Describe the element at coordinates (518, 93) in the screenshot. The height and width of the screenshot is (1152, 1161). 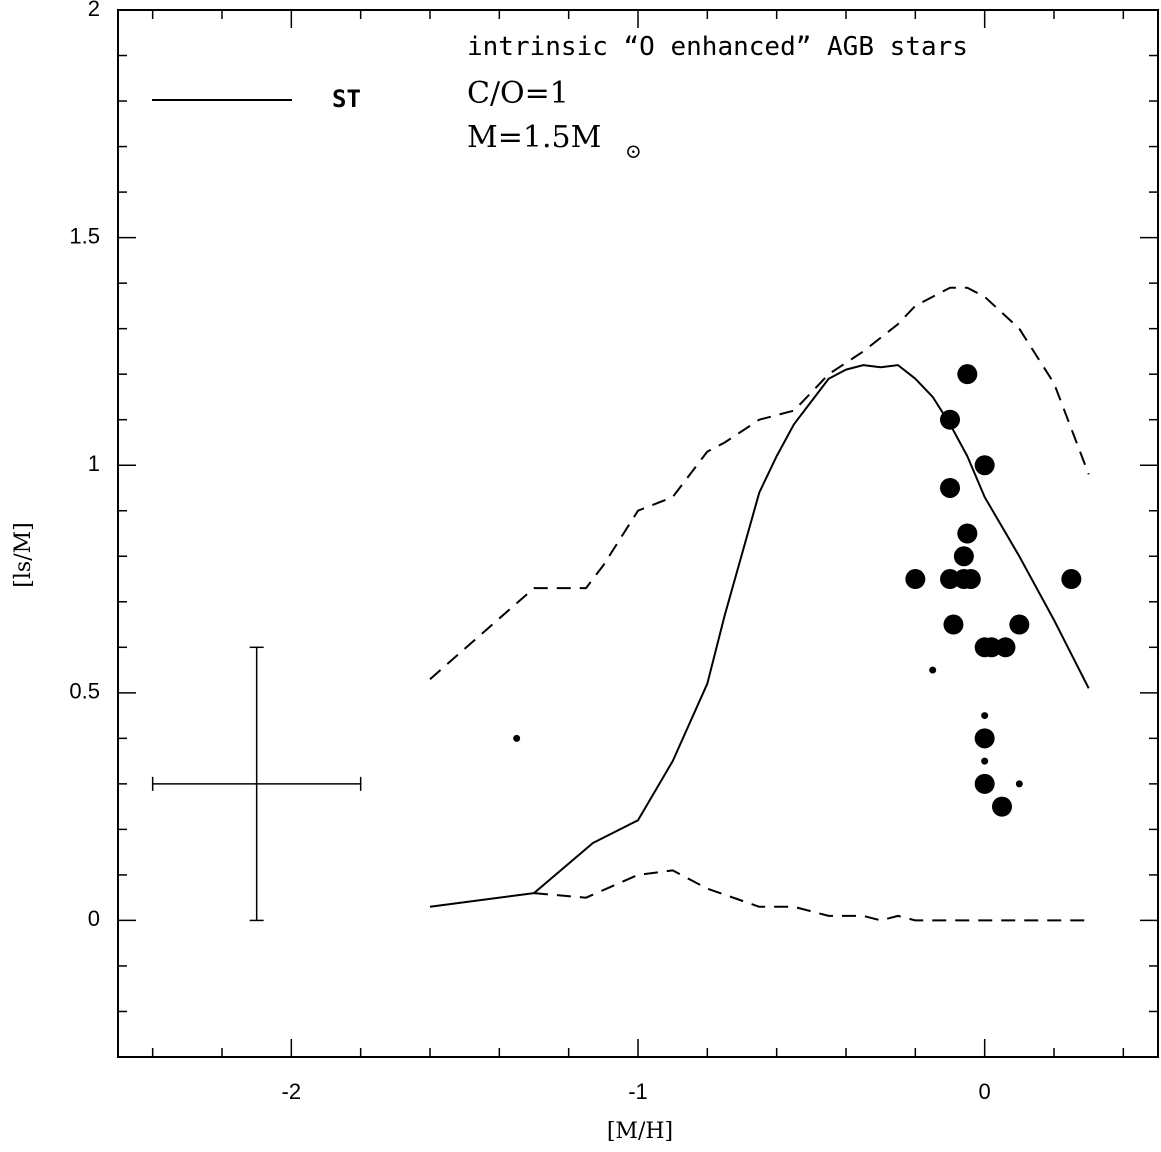
I see `annotation-co-ratio: C/O=1` at that location.